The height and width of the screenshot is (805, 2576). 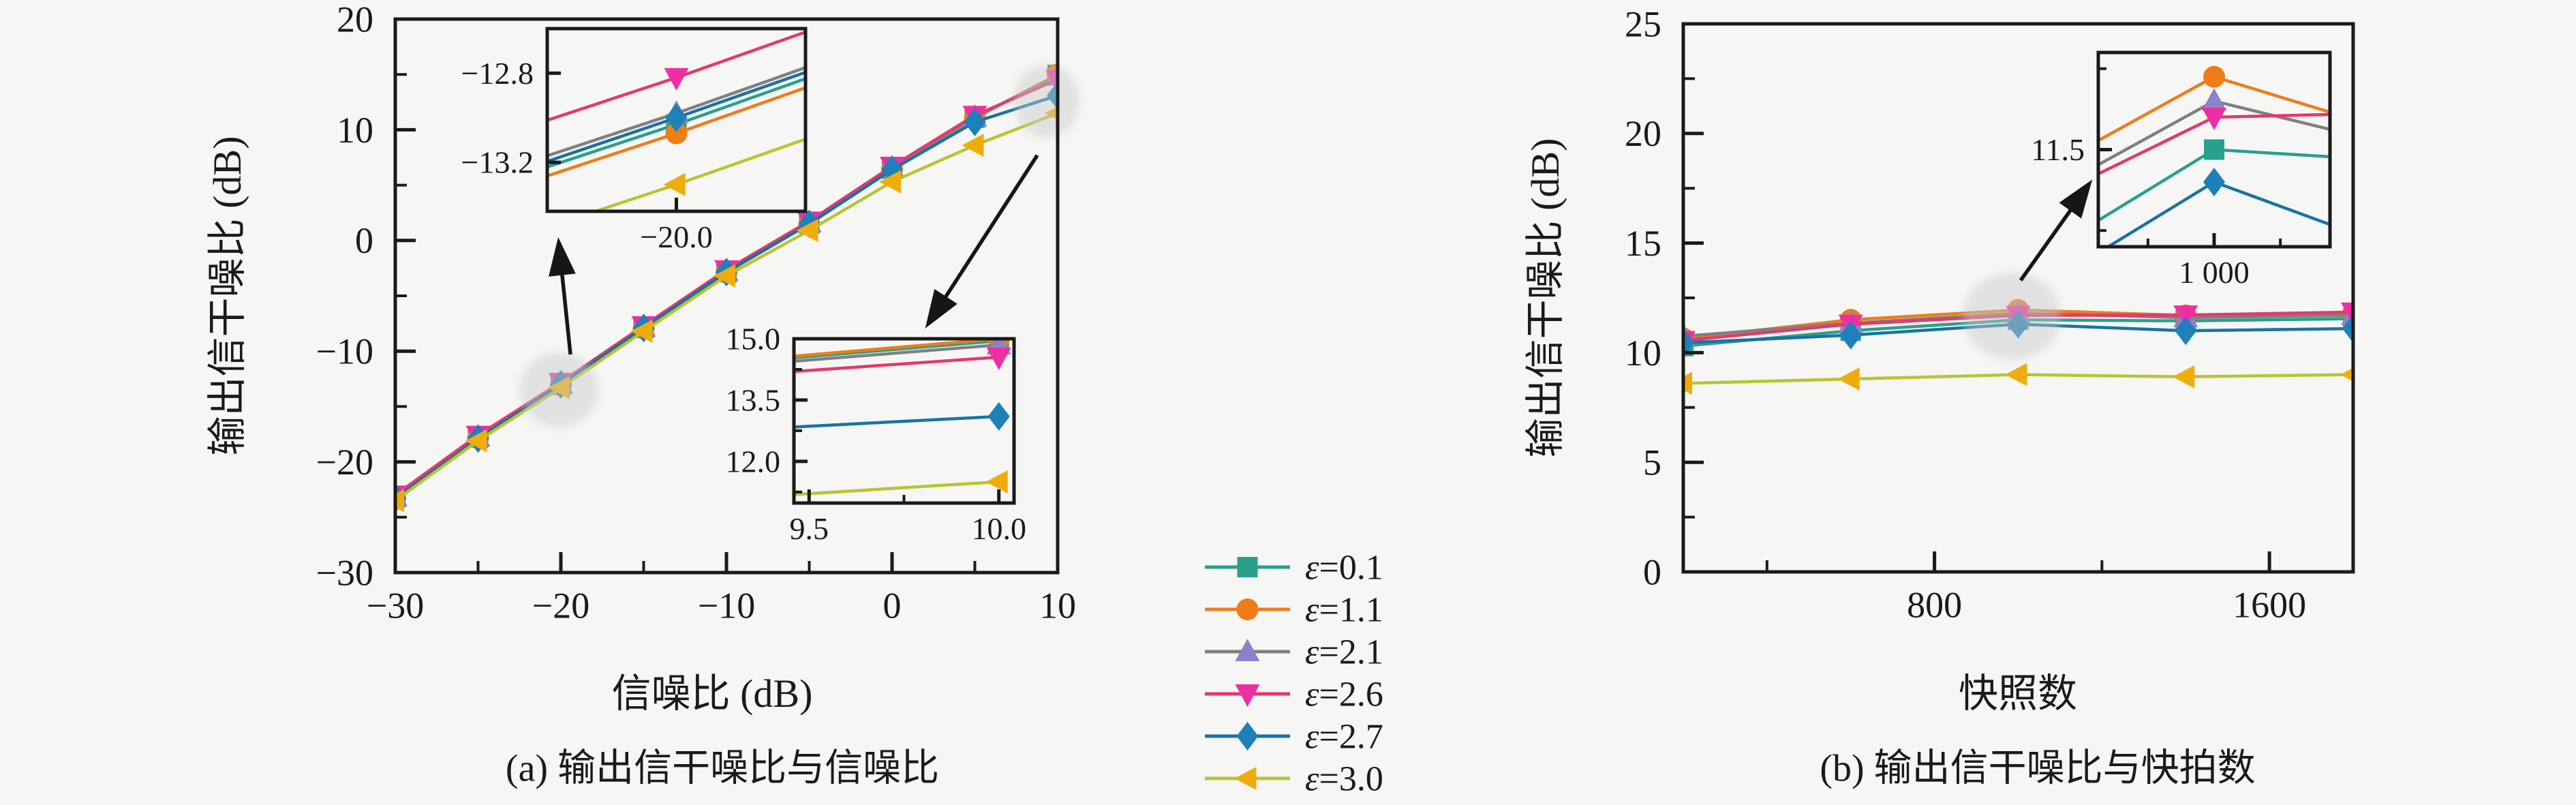 I want to click on legend-item-ε=3.0: ε=3.0, so click(x=1294, y=779).